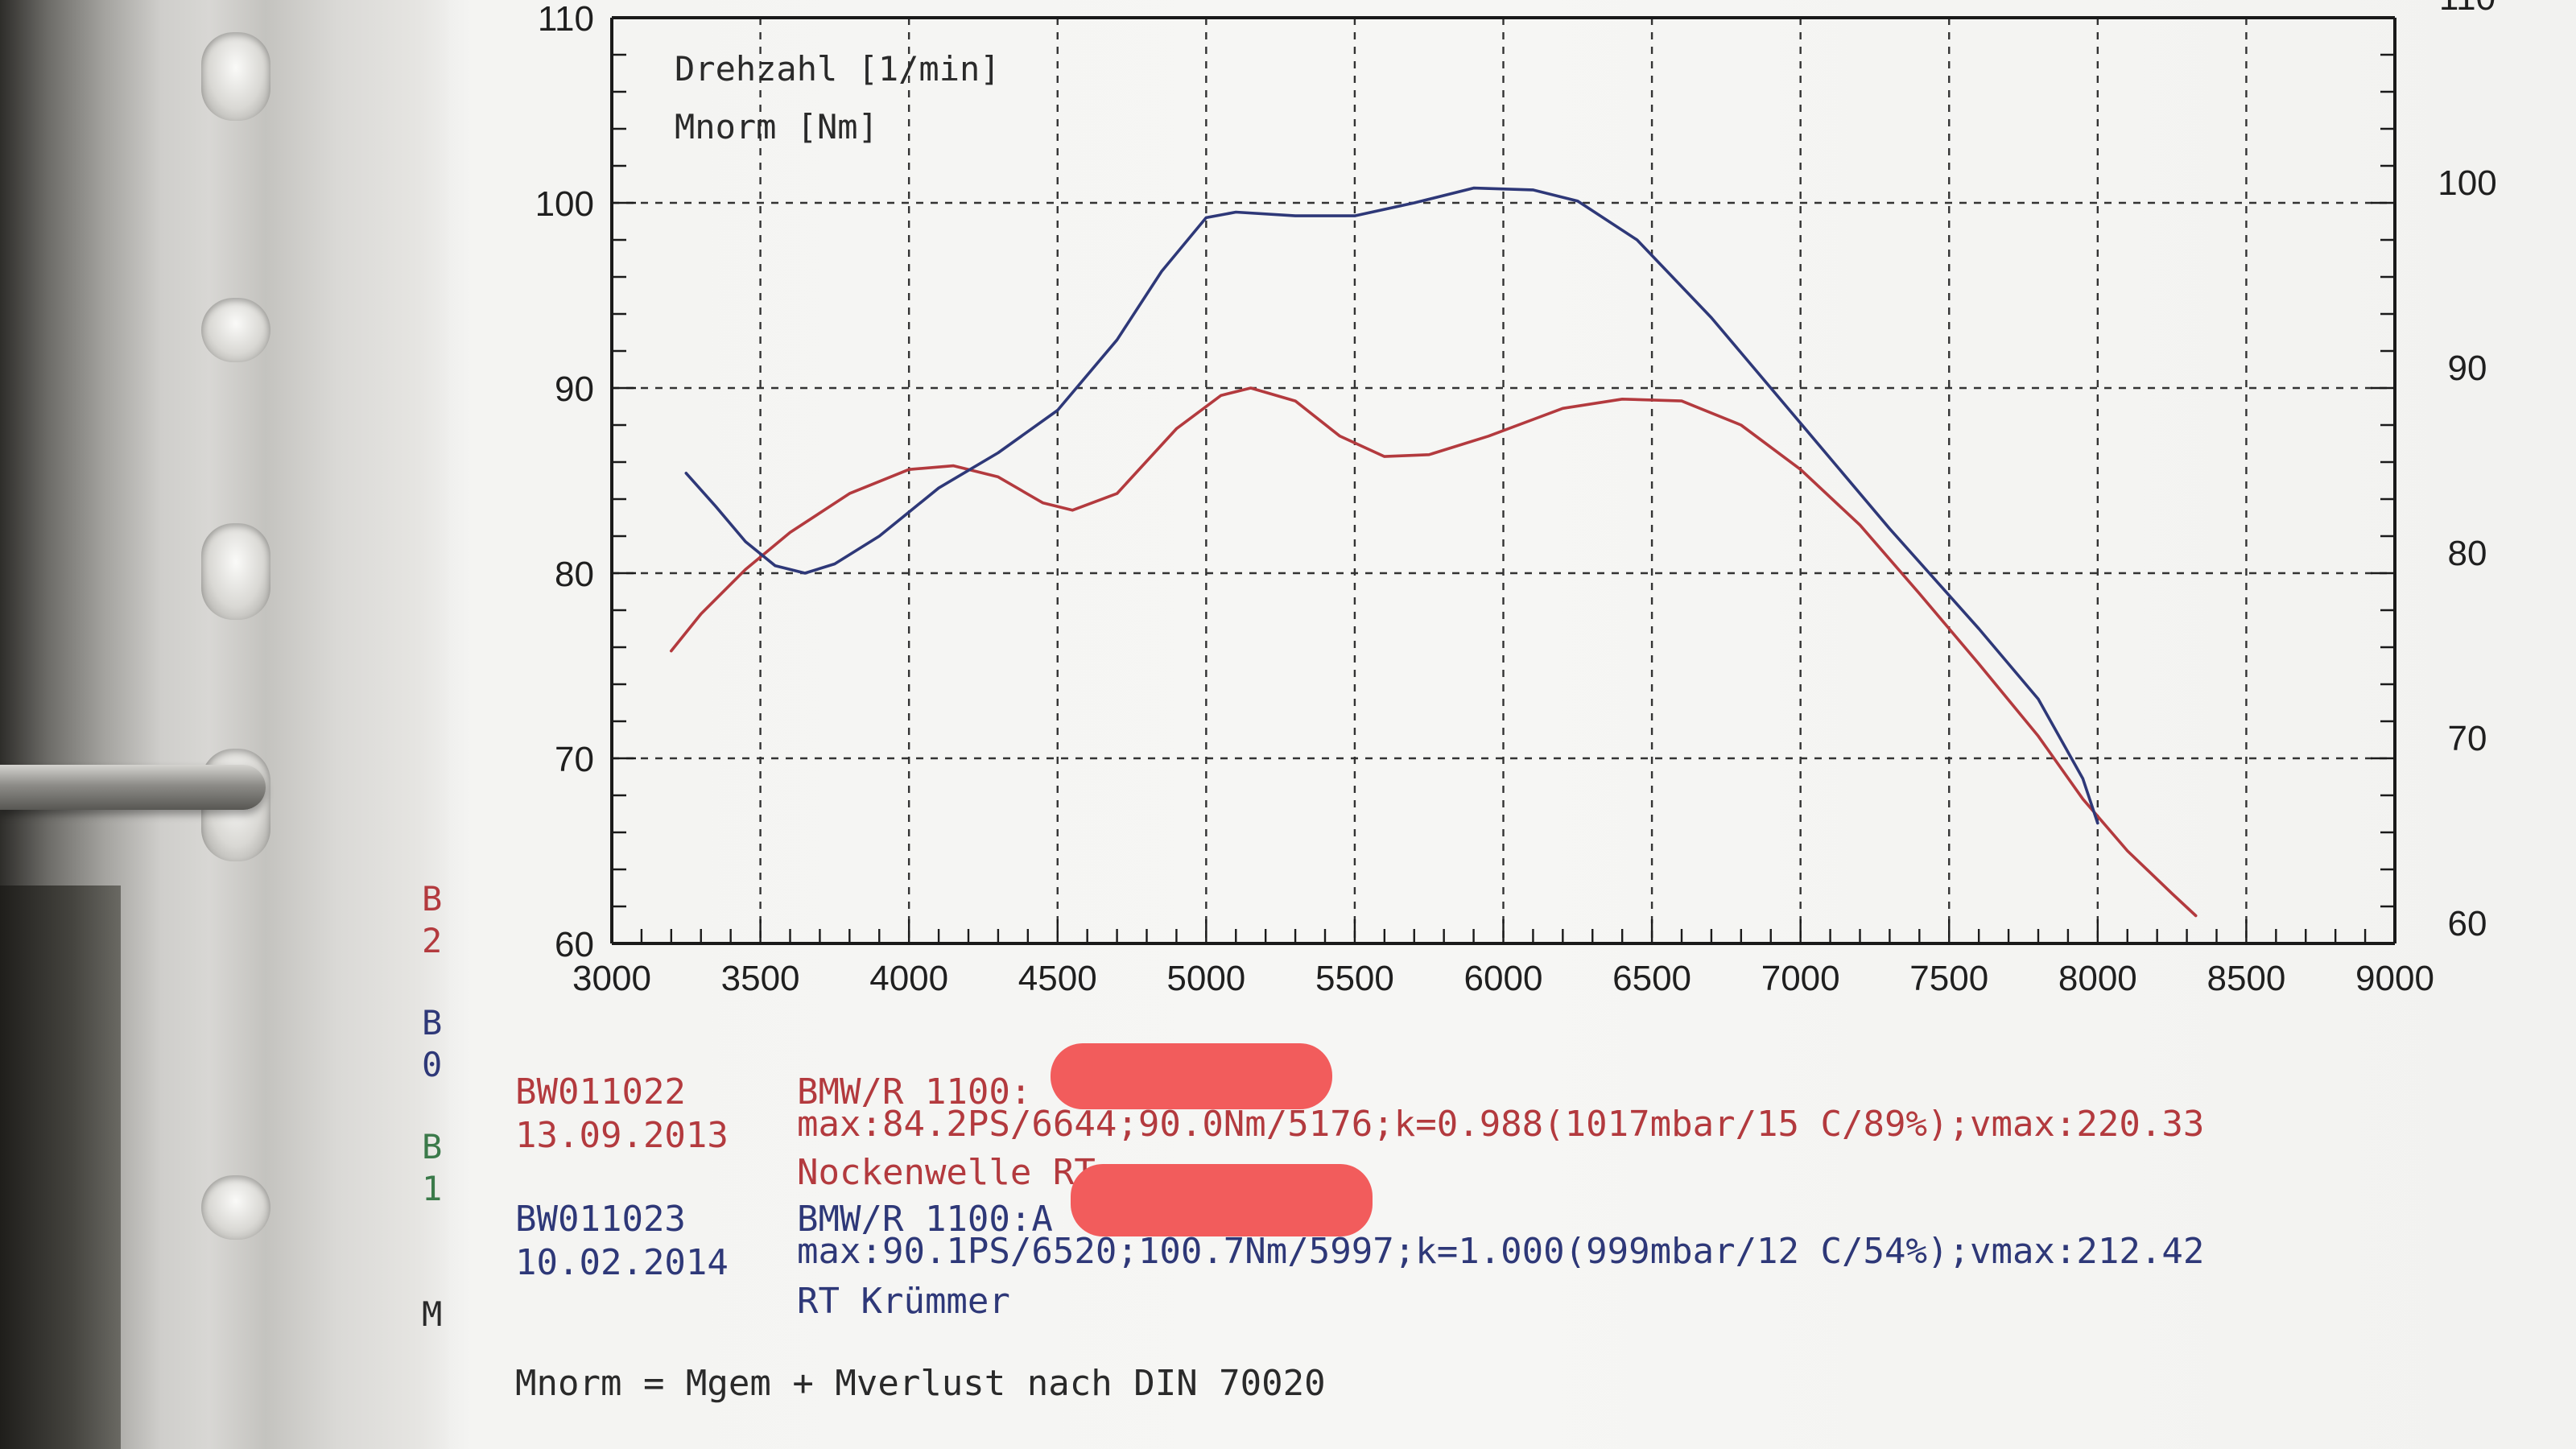 Image resolution: width=2576 pixels, height=1449 pixels. Describe the element at coordinates (920, 1383) in the screenshot. I see `footnote: Mnorm = Mgem + Mverlust nach DIN 70020` at that location.